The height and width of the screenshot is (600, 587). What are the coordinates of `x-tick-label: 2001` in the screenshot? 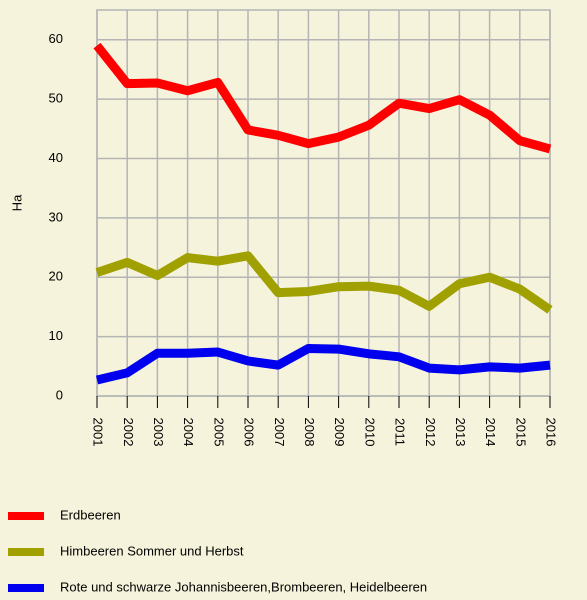 It's located at (98, 432).